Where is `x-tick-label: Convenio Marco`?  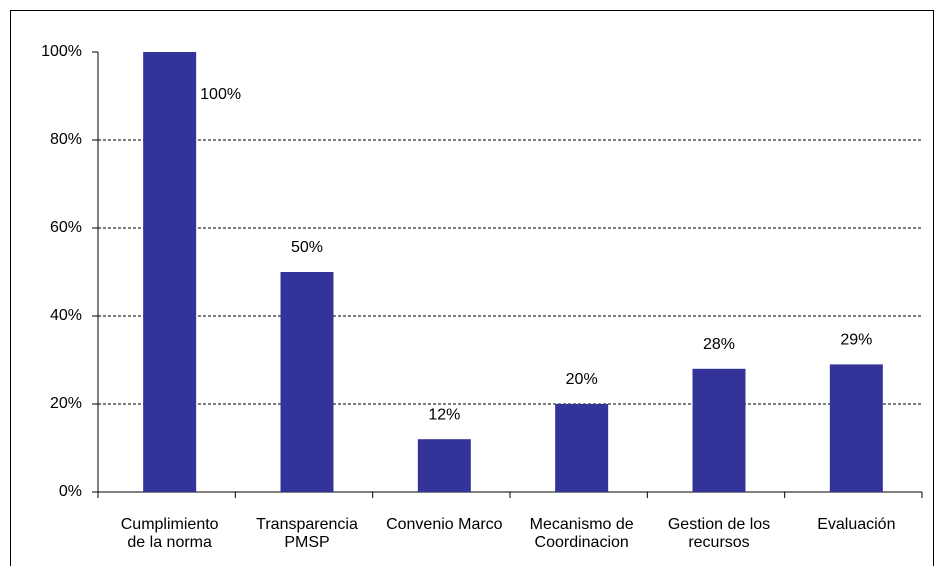
x-tick-label: Convenio Marco is located at coordinates (444, 524).